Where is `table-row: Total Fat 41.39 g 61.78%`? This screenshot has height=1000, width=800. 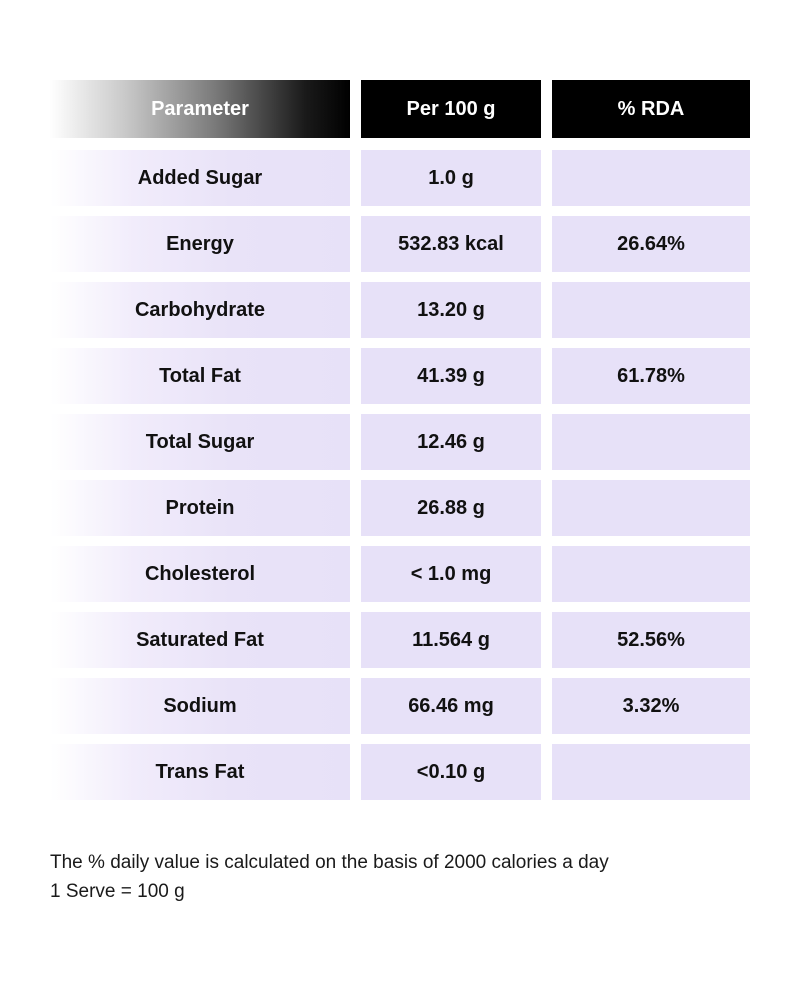
table-row: Total Fat 41.39 g 61.78% is located at coordinates (400, 376).